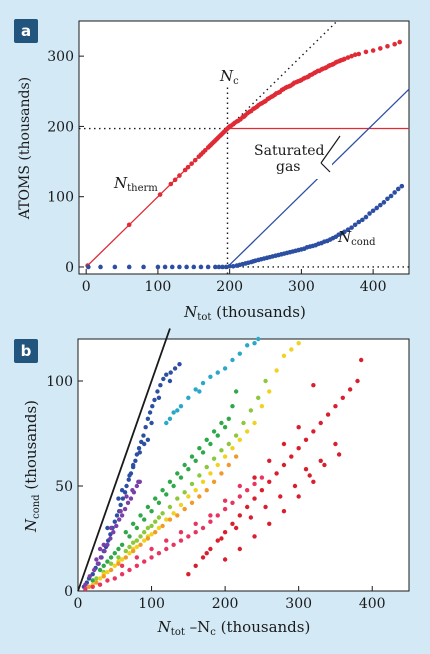 The image size is (430, 654). Describe the element at coordinates (26, 351) in the screenshot. I see `panel-b-tag-label: b` at that location.